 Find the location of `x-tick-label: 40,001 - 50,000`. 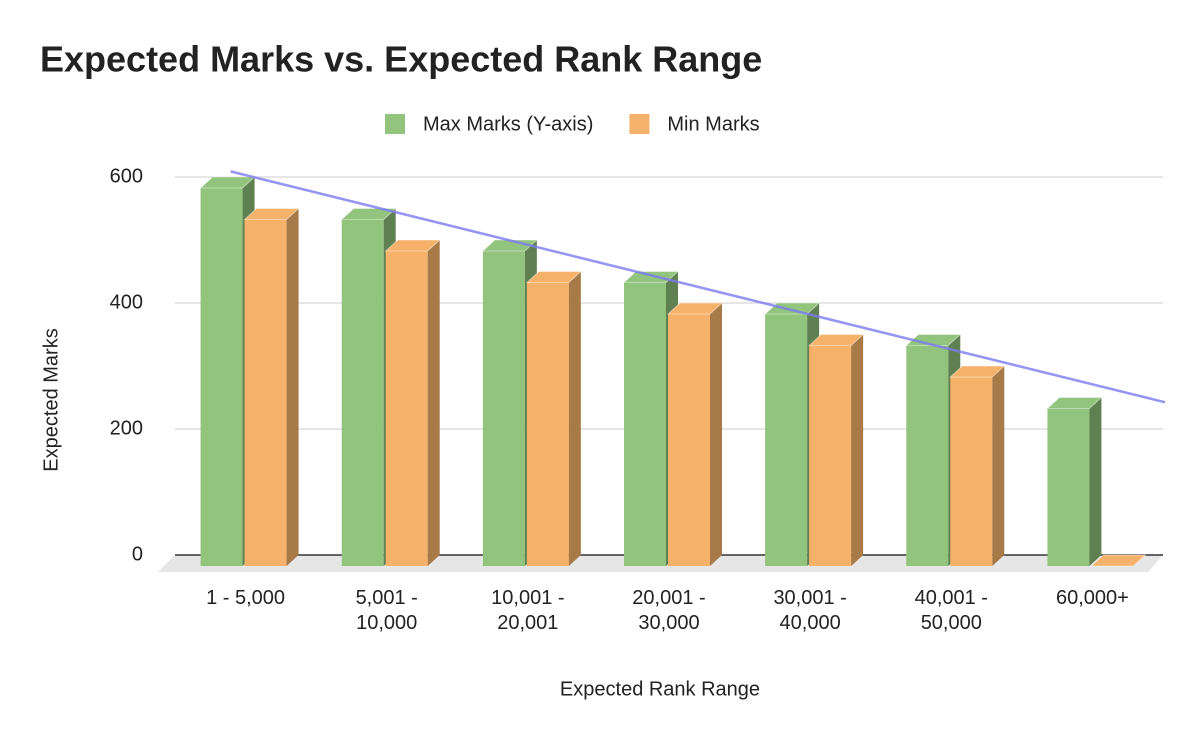

x-tick-label: 40,001 - 50,000 is located at coordinates (951, 610).